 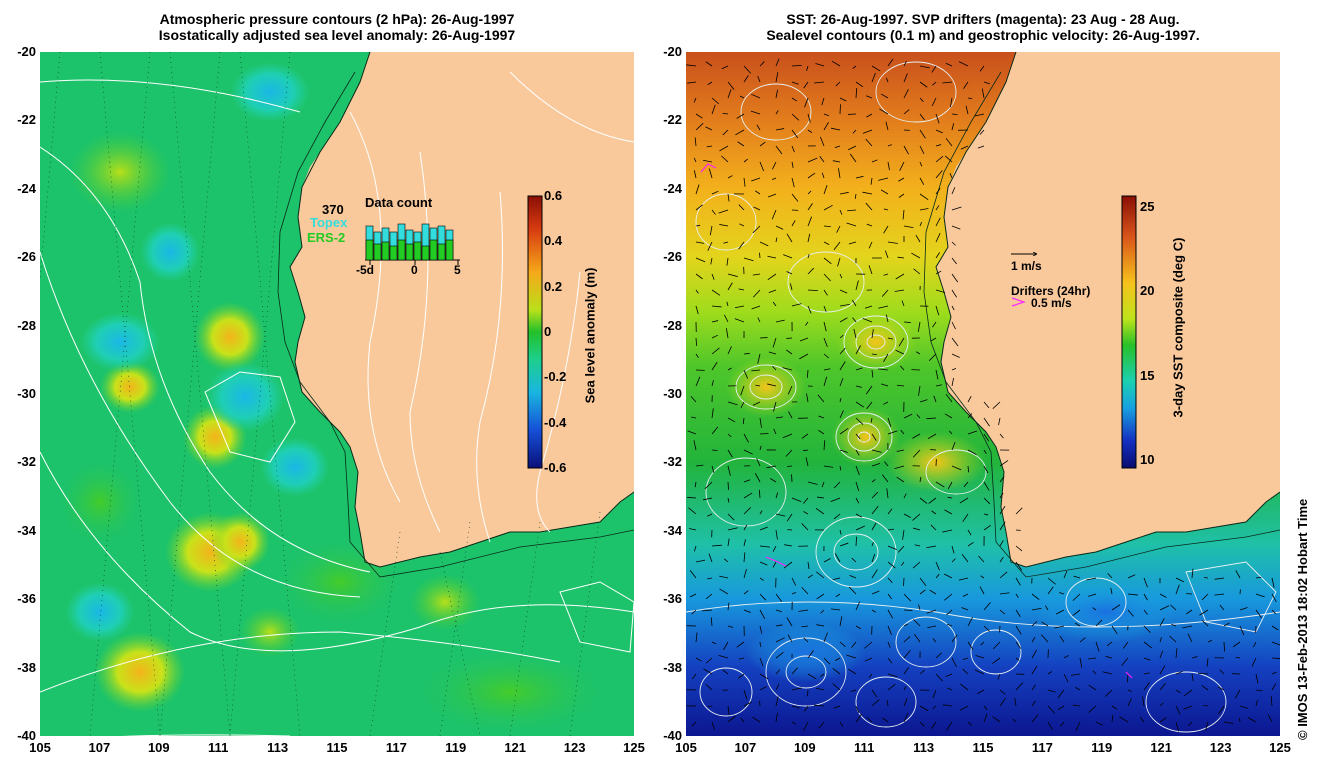 What do you see at coordinates (393, 253) in the screenshot?
I see `ers-count-bar` at bounding box center [393, 253].